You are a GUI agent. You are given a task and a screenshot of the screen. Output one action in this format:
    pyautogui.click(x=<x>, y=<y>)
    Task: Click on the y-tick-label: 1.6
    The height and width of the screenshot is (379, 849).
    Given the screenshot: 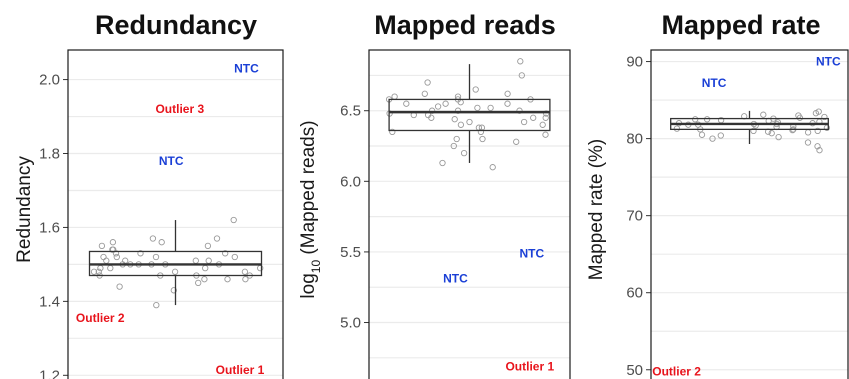 What is the action you would take?
    pyautogui.click(x=49, y=227)
    